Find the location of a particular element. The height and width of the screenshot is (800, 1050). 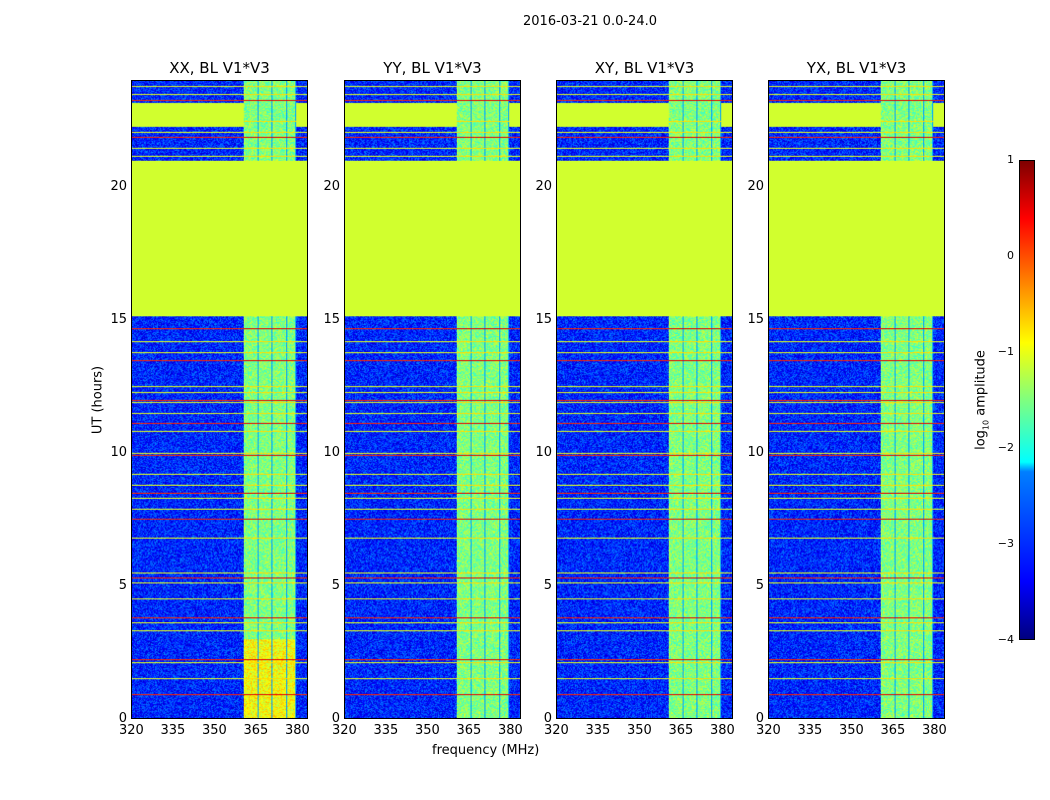

colorbar is located at coordinates (1027, 400).